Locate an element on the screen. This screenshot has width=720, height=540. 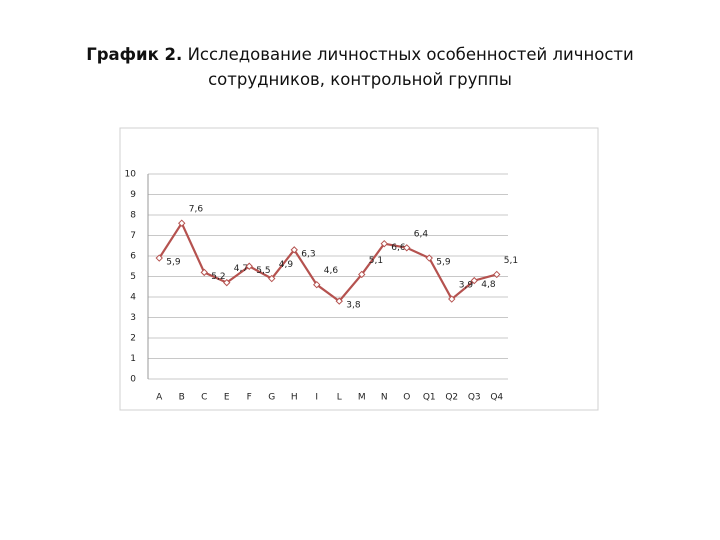
x-tick-label: L is located at coordinates (339, 398).